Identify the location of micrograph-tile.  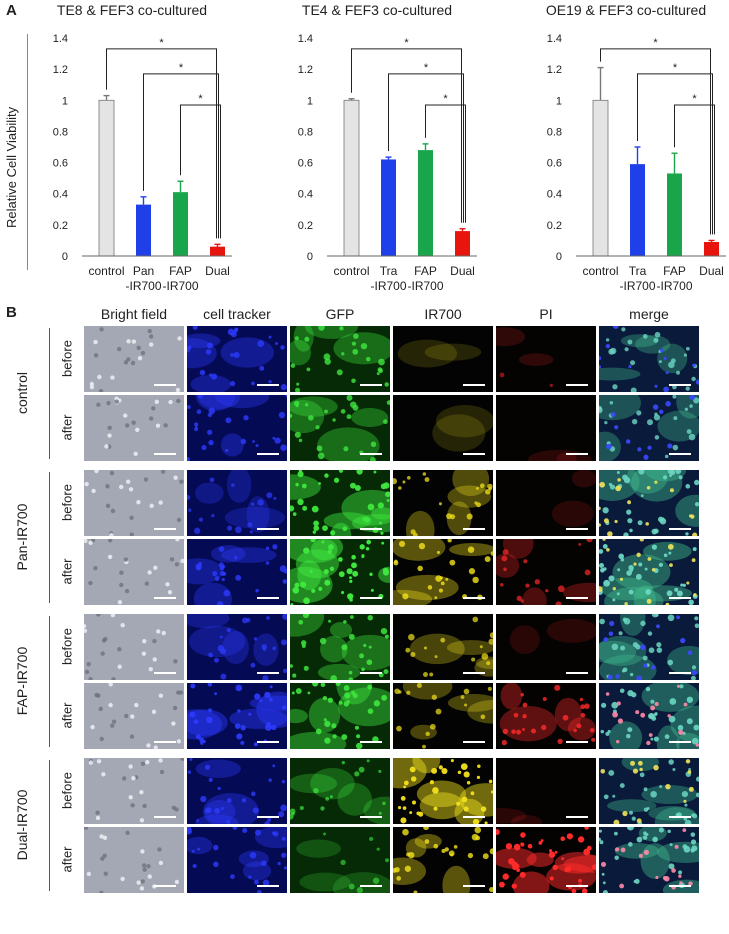
(443, 860).